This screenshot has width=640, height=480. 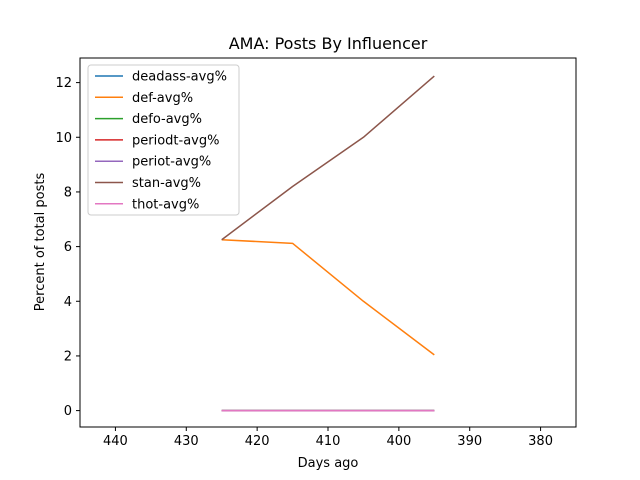 I want to click on y-tick-label: 4, so click(x=68, y=302).